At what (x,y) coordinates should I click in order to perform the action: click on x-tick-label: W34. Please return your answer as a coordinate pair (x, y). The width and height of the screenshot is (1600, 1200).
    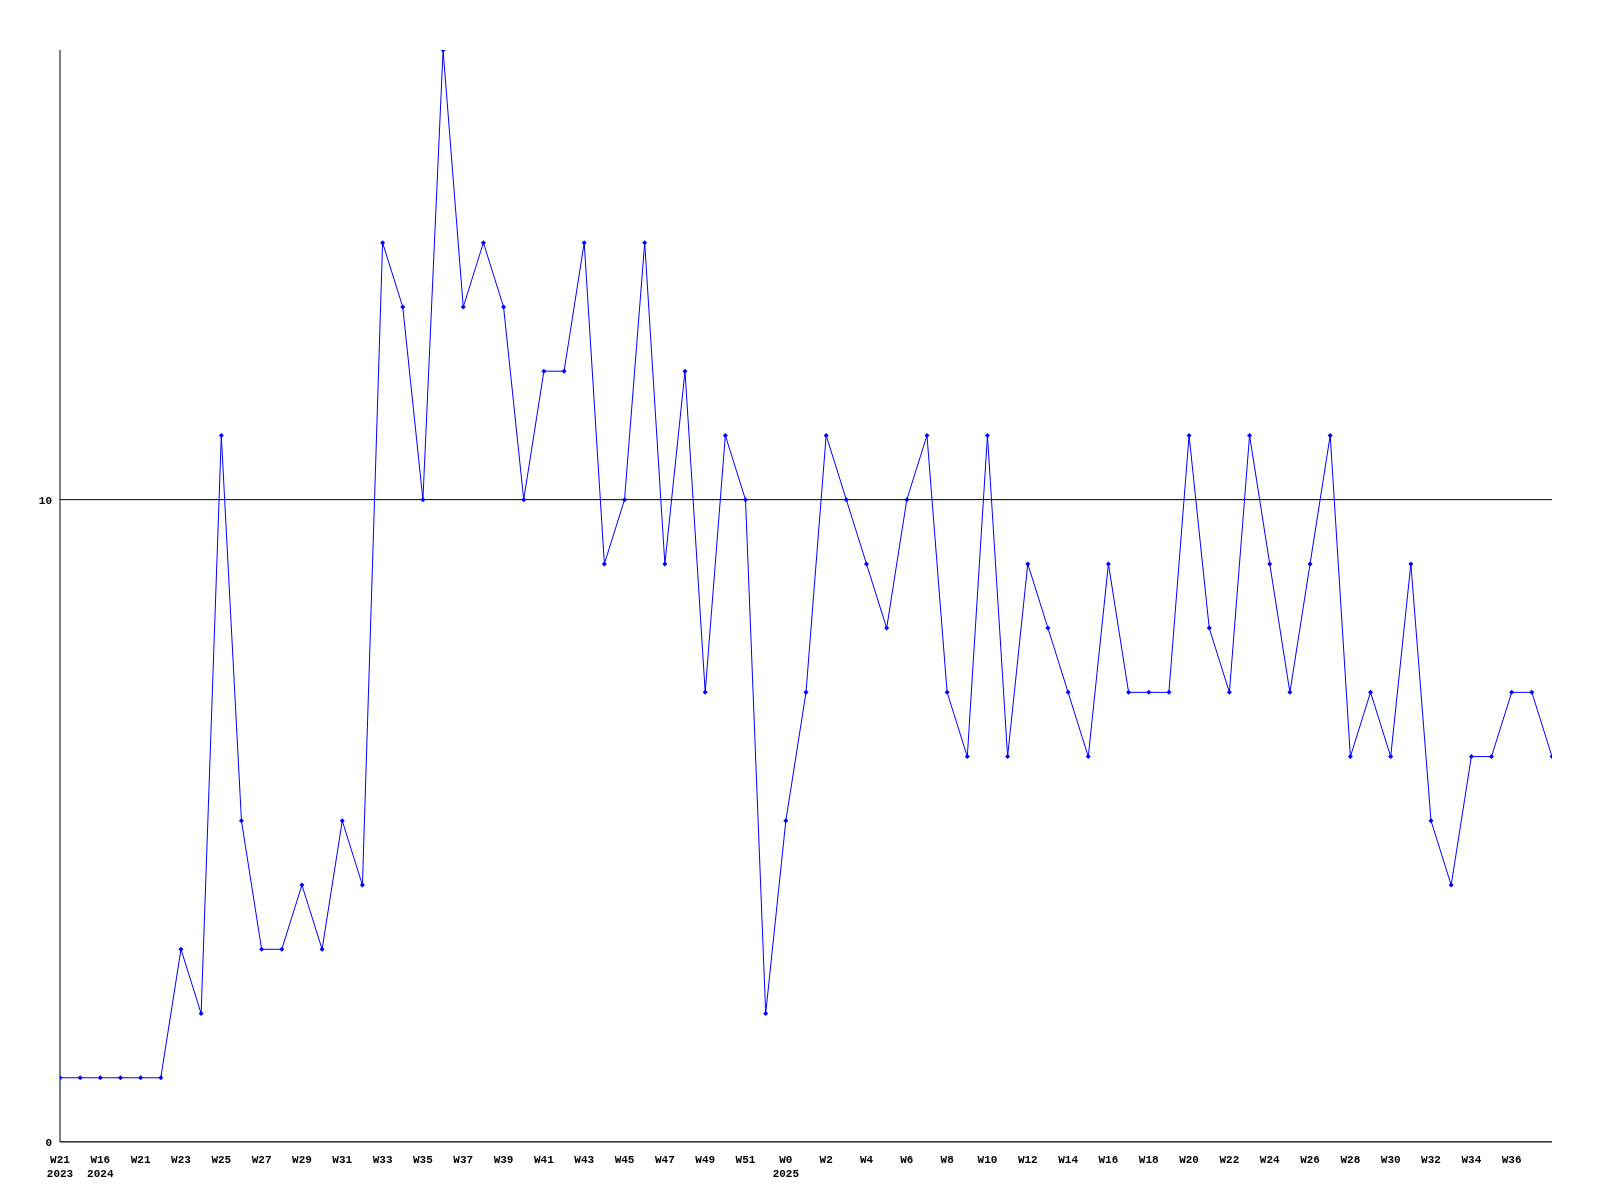
    Looking at the image, I should click on (1471, 1159).